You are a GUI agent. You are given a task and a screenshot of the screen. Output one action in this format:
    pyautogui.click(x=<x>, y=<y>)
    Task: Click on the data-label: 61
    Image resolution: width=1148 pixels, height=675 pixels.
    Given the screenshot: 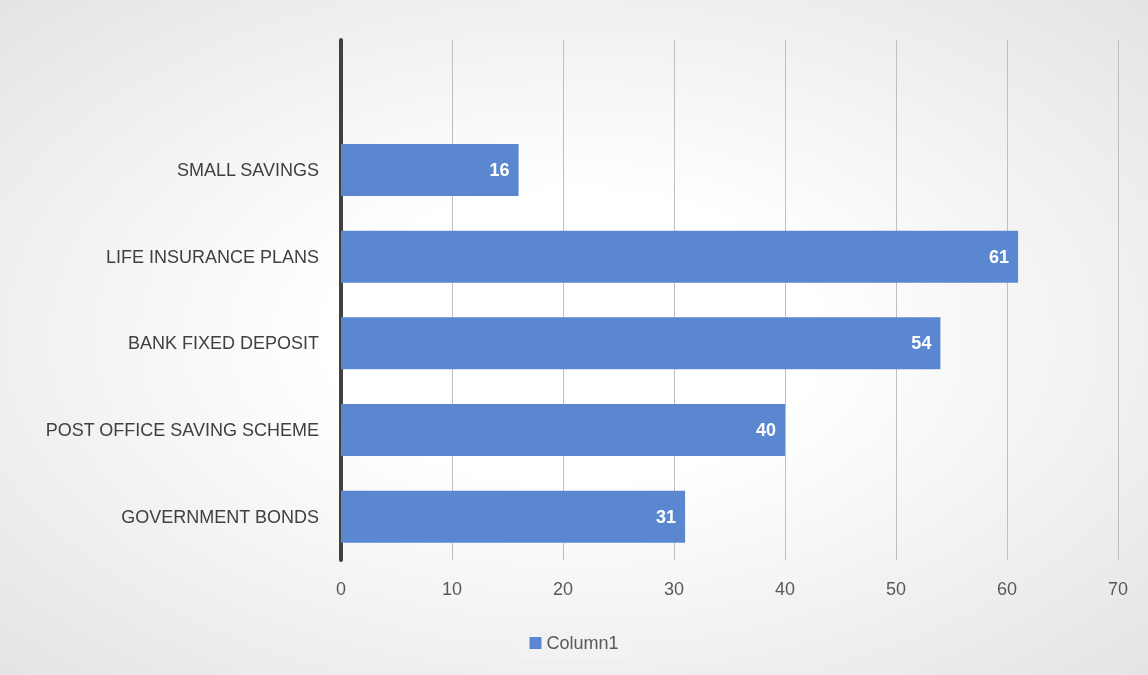 What is the action you would take?
    pyautogui.click(x=999, y=256)
    